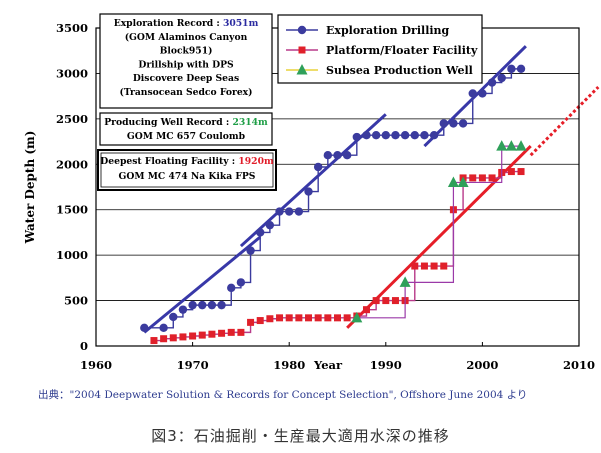  Describe the element at coordinates (186, 78) in the screenshot. I see `annotation-line: Discovere Deep Seas` at that location.